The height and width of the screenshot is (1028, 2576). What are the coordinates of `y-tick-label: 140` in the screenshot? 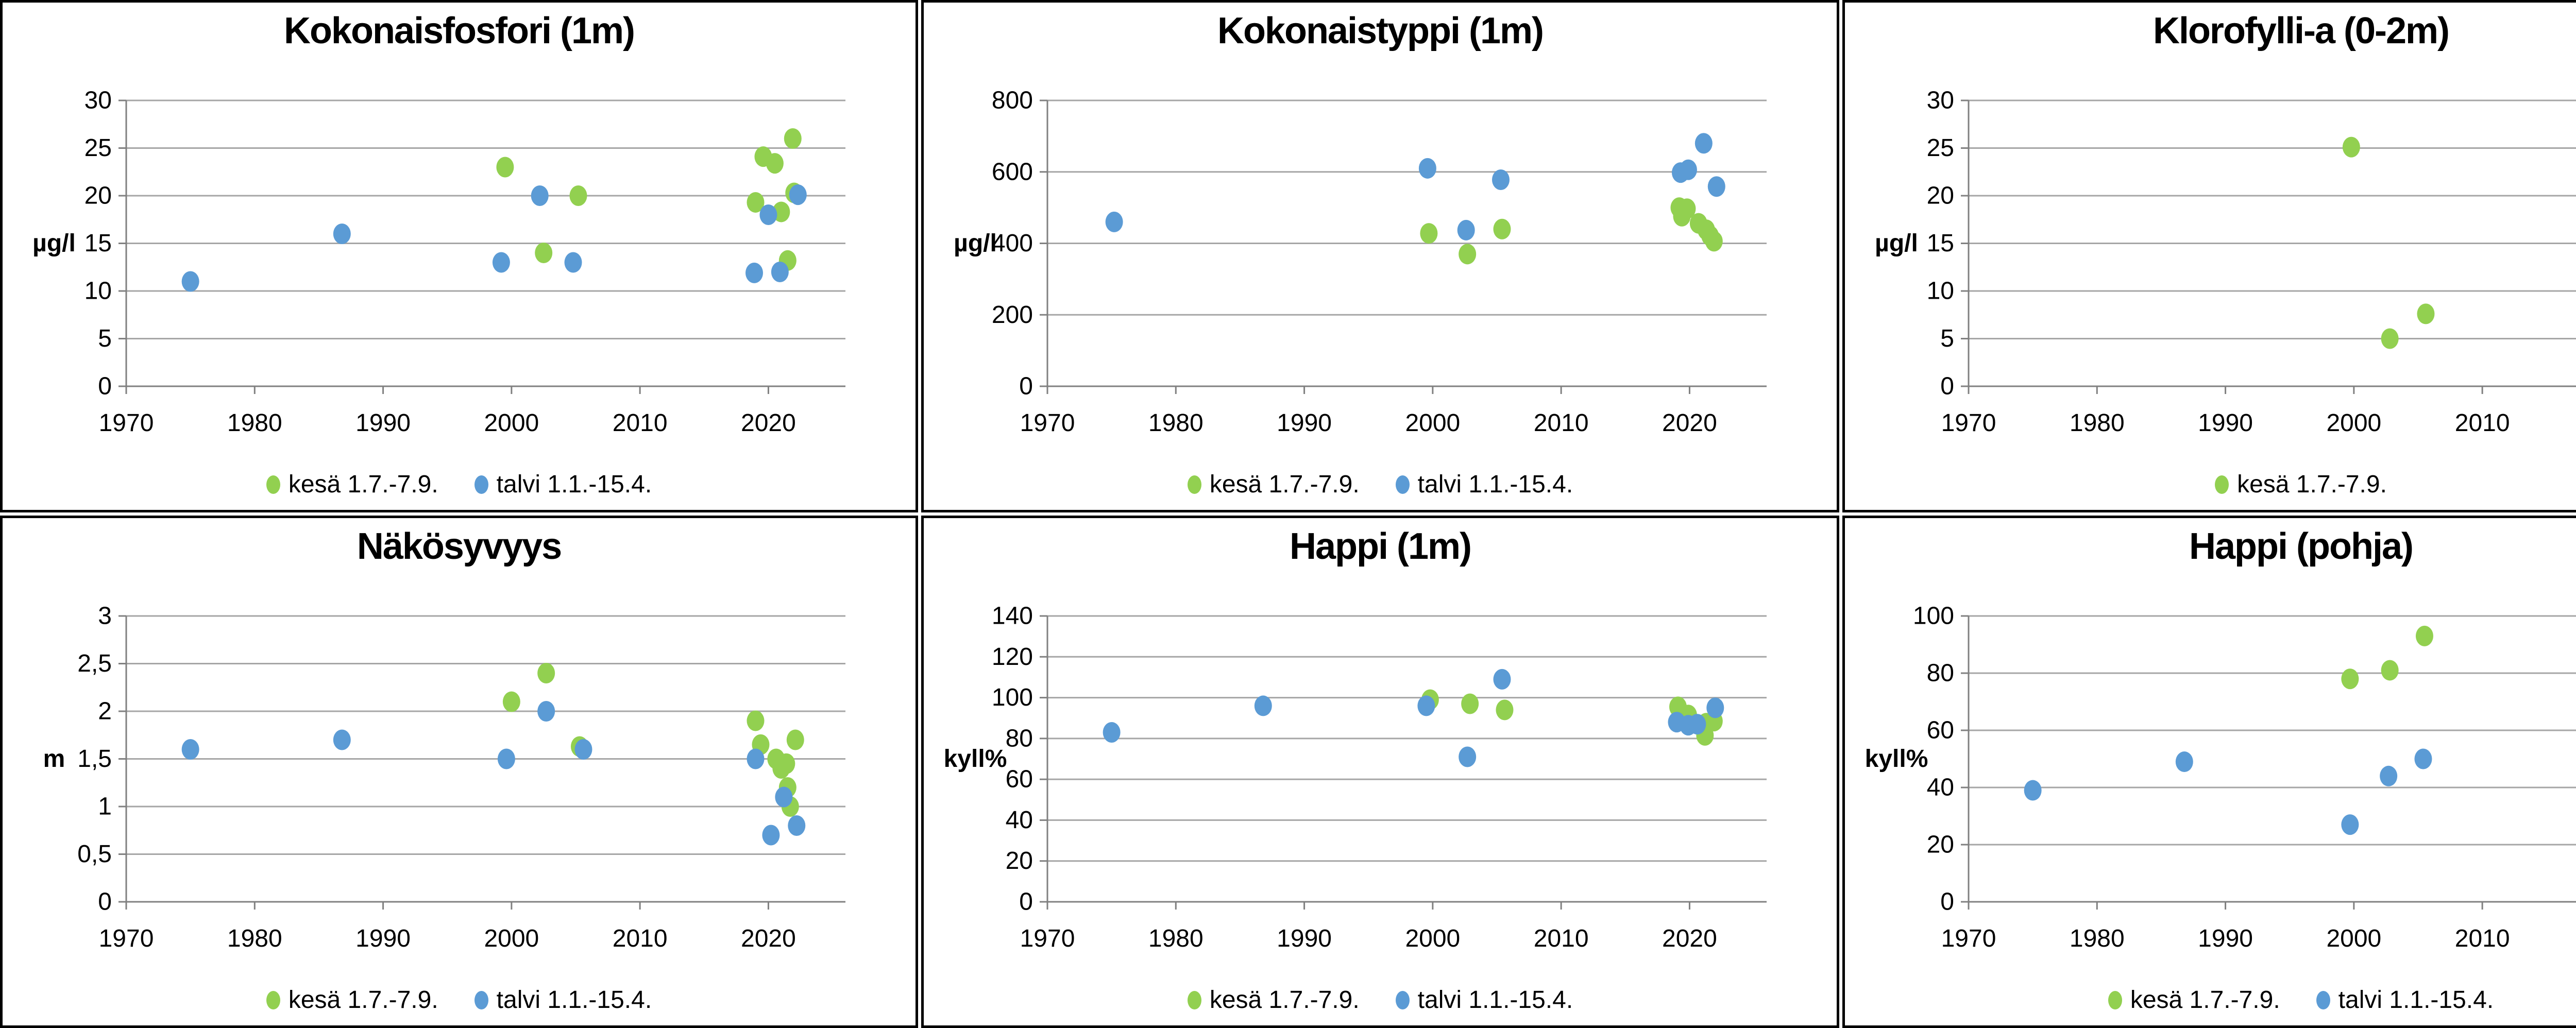 It's located at (1012, 616).